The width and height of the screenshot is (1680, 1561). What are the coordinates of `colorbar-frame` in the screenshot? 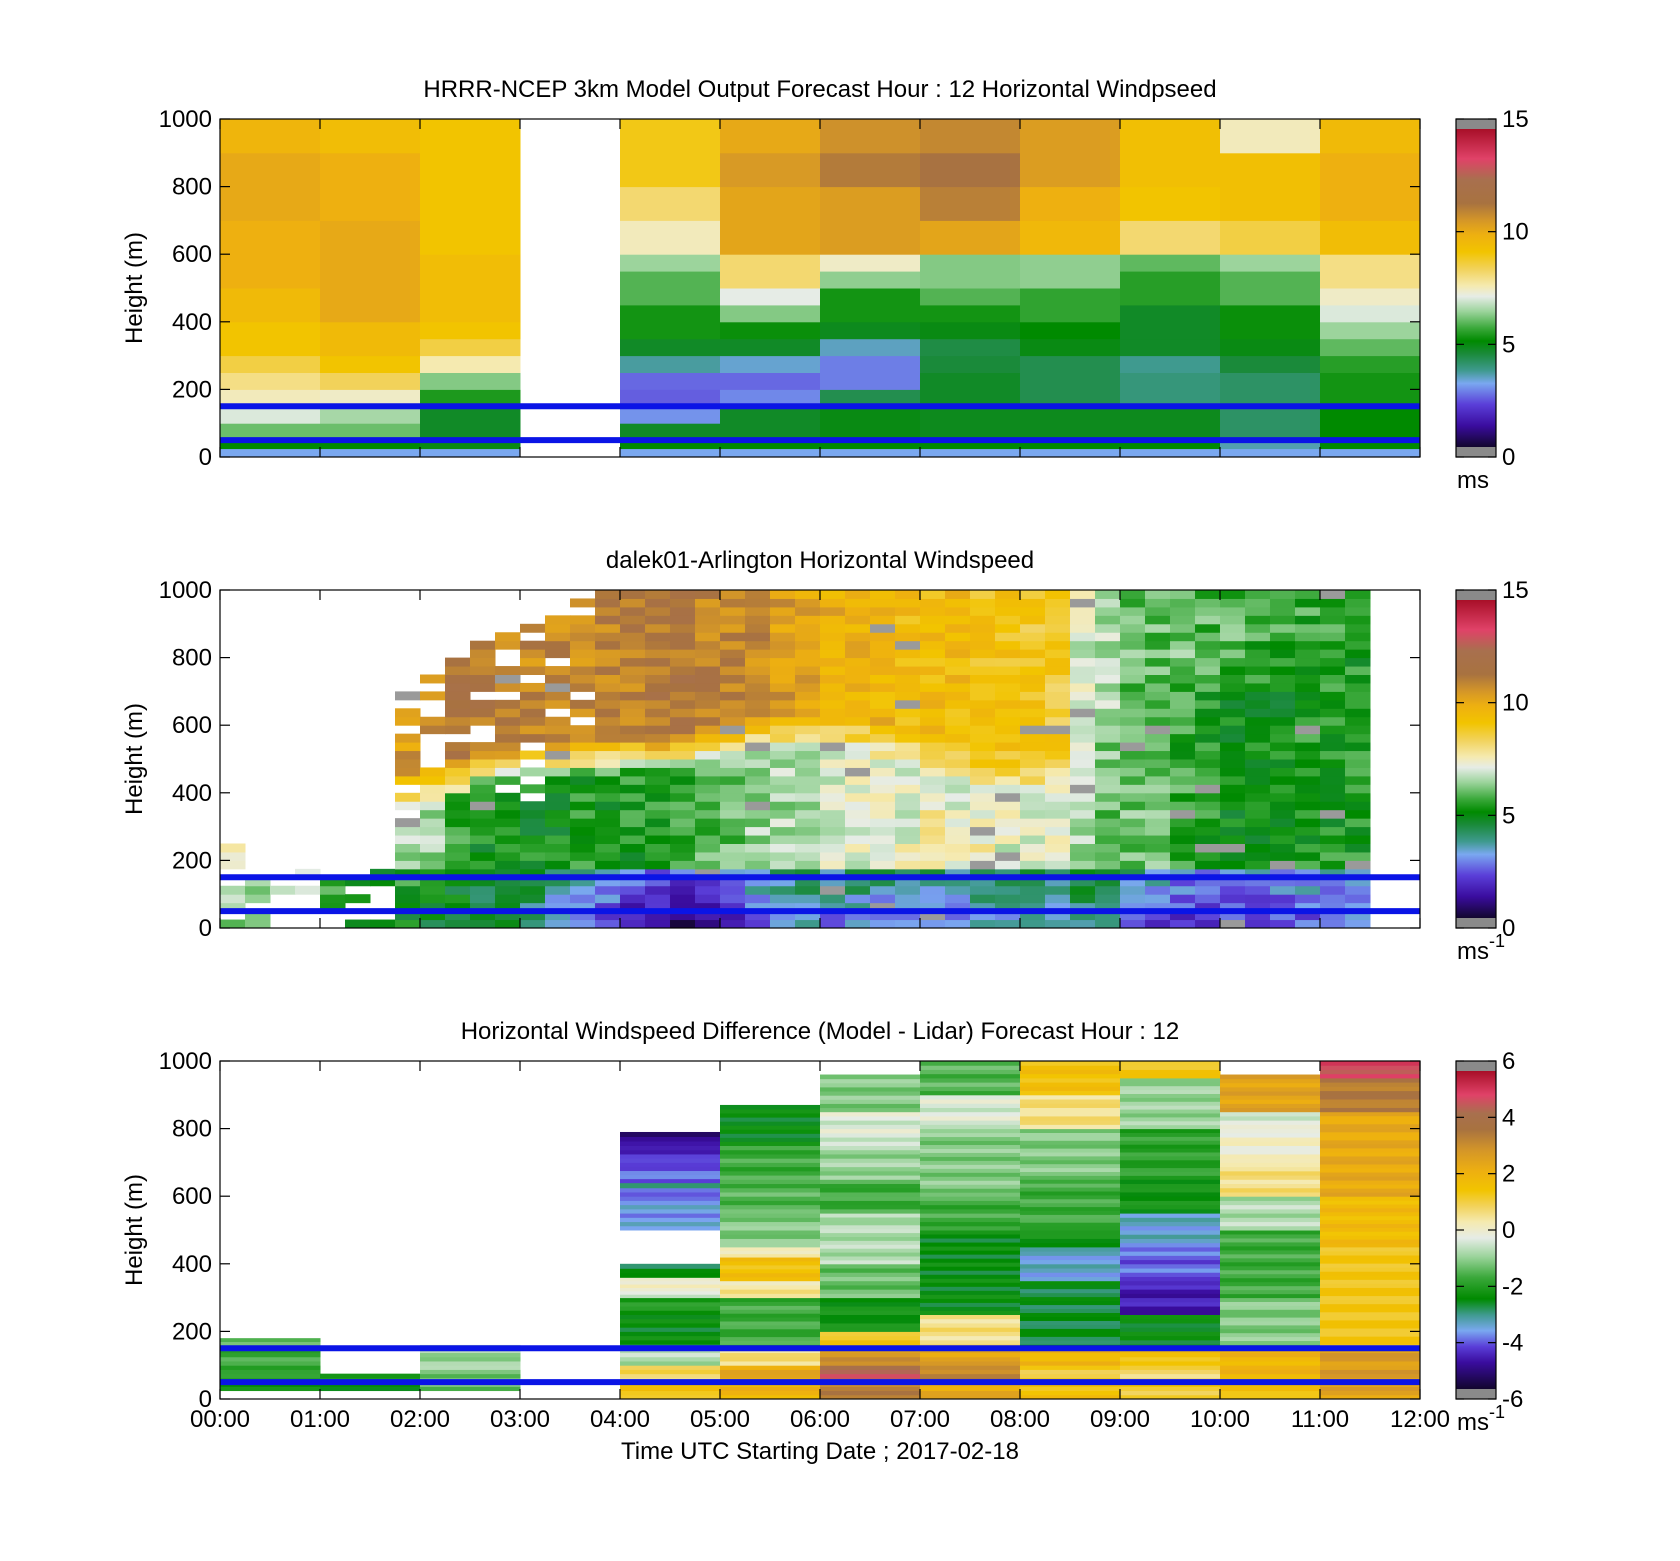 It's located at (1476, 759).